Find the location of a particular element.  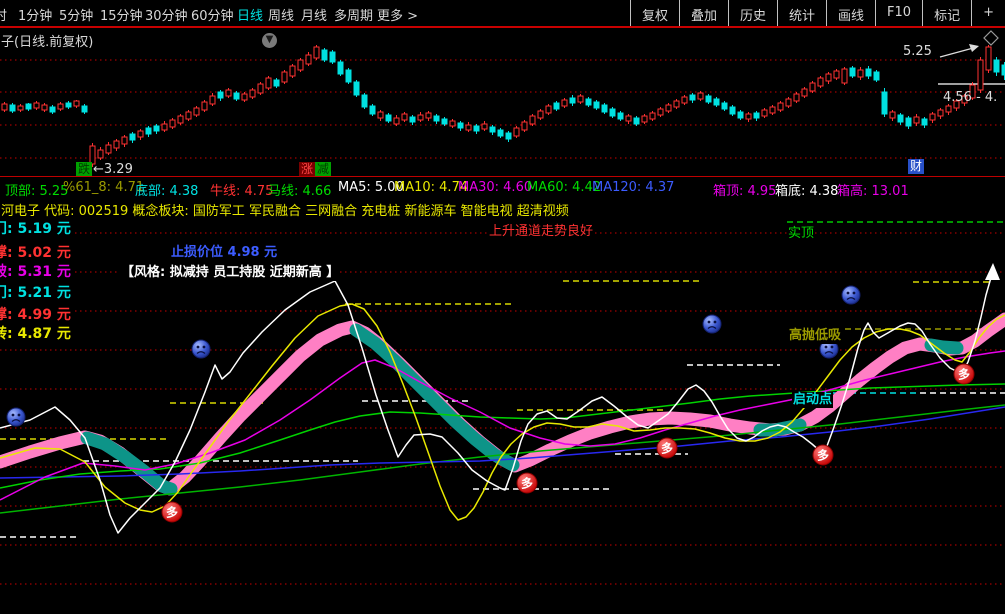

low-price-label: ←3.29 is located at coordinates (113, 169).